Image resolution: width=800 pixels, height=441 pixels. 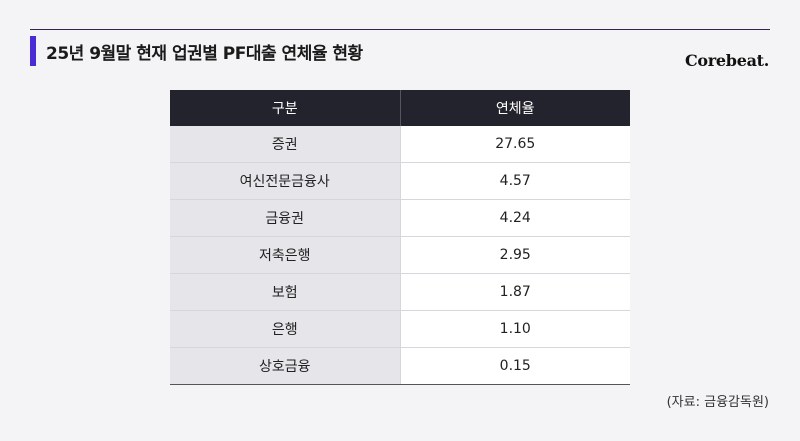 What do you see at coordinates (285, 366) in the screenshot?
I see `row-label: 상호금융` at bounding box center [285, 366].